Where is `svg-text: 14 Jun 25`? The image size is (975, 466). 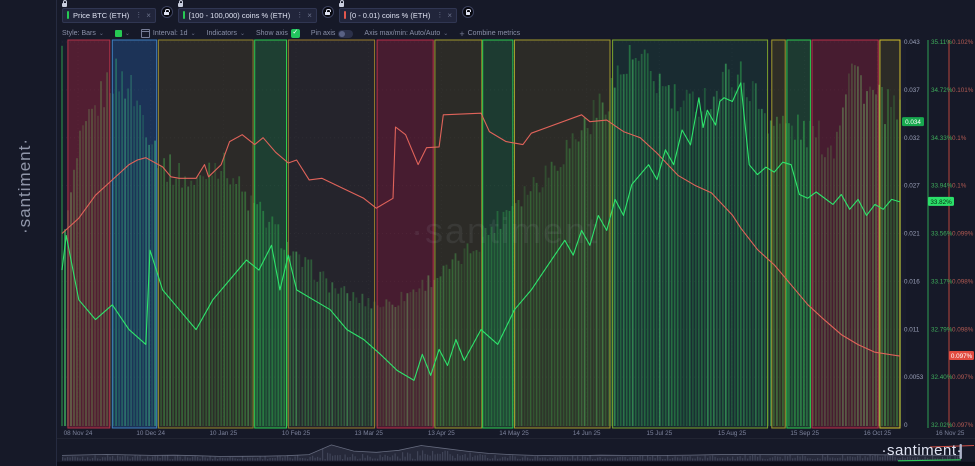
svg-text: 14 Jun 25 is located at coordinates (587, 433).